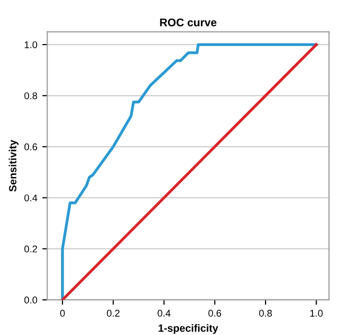 Image resolution: width=350 pixels, height=335 pixels. I want to click on x-tick-label: 0, so click(62, 313).